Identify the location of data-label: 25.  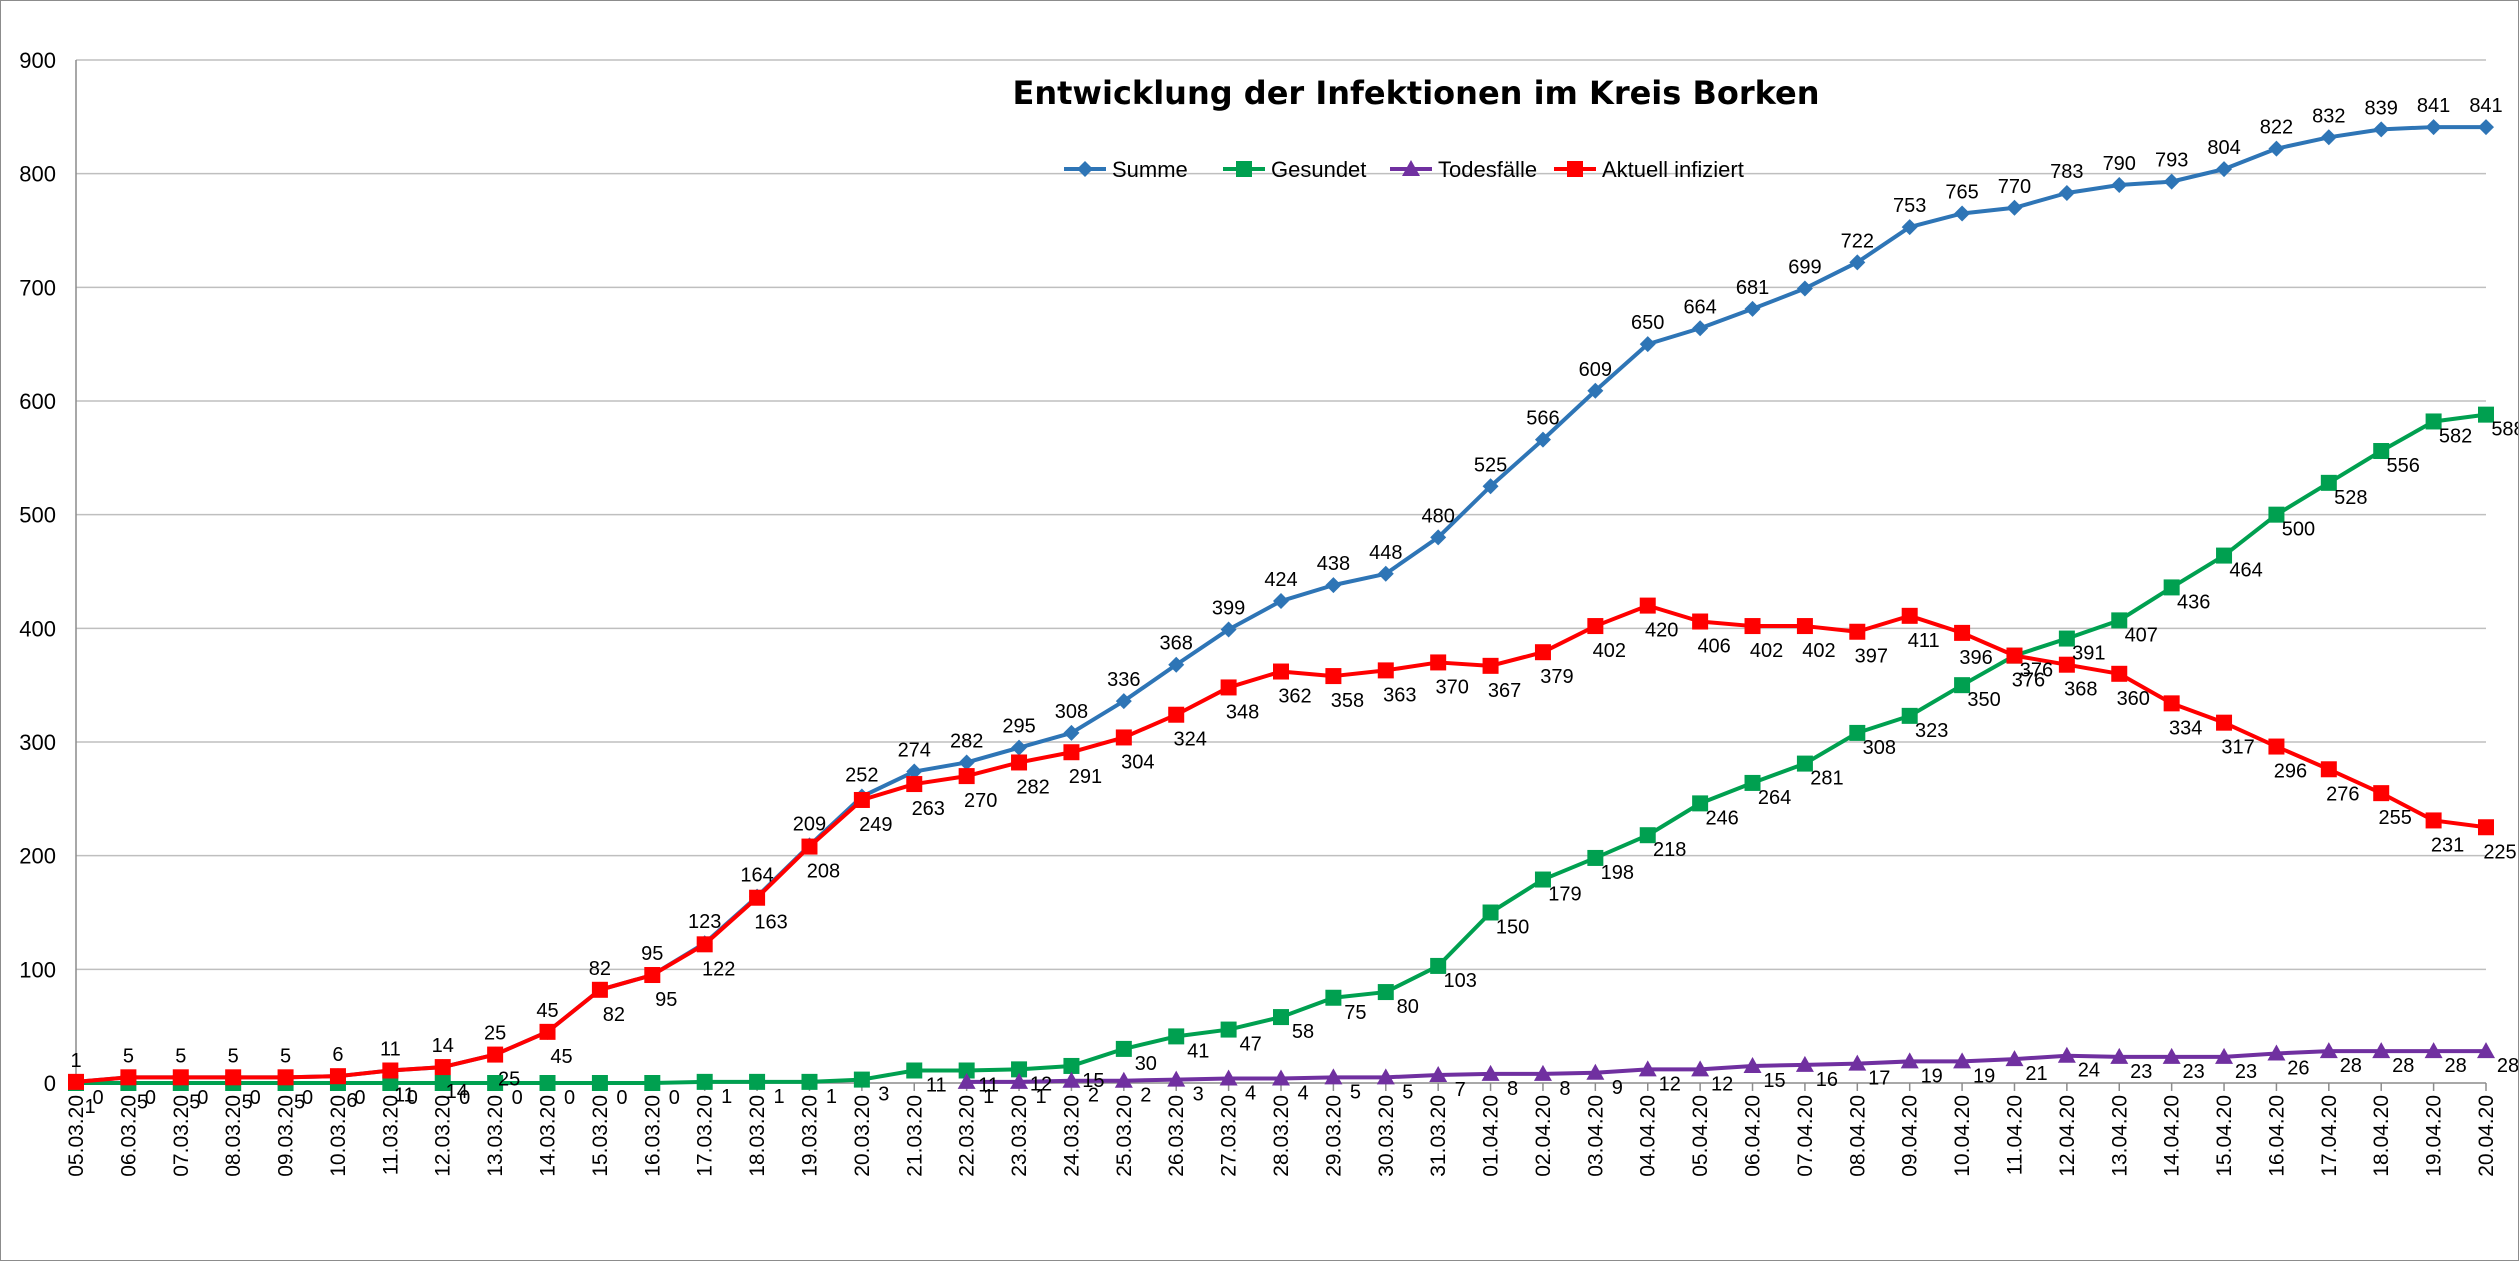
(495, 1034).